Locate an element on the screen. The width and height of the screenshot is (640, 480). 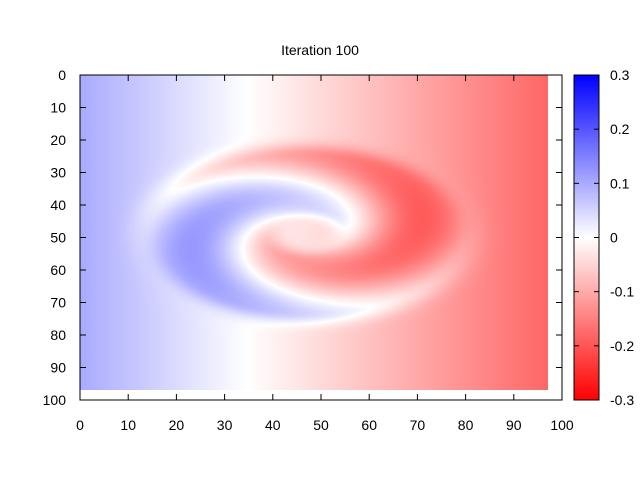
x-tick-label: 60 is located at coordinates (369, 425).